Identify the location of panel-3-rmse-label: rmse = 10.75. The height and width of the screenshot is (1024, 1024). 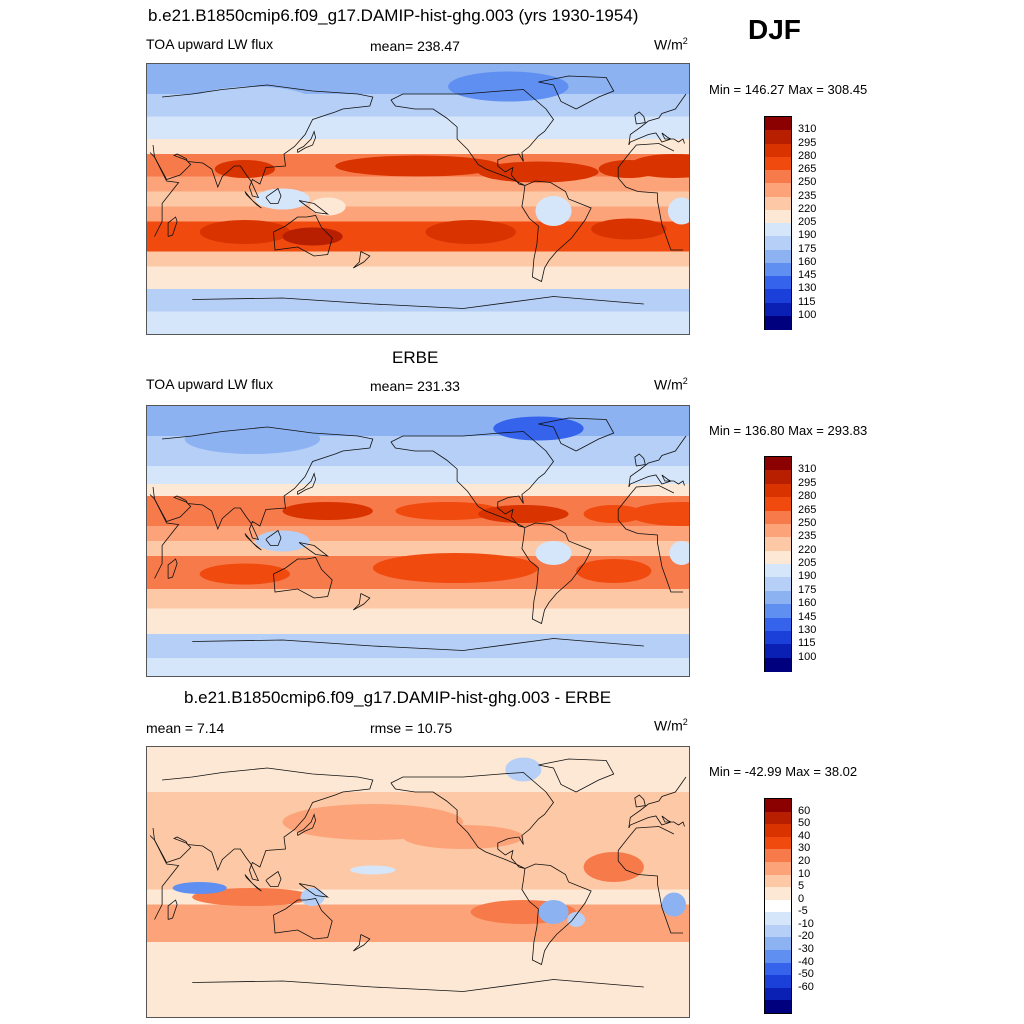
(411, 728).